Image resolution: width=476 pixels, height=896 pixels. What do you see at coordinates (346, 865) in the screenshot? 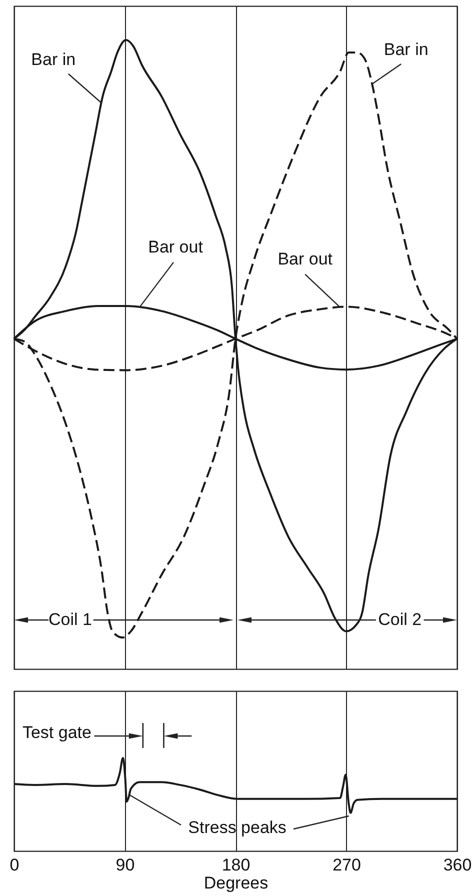
I see `x-tick-label: 270` at bounding box center [346, 865].